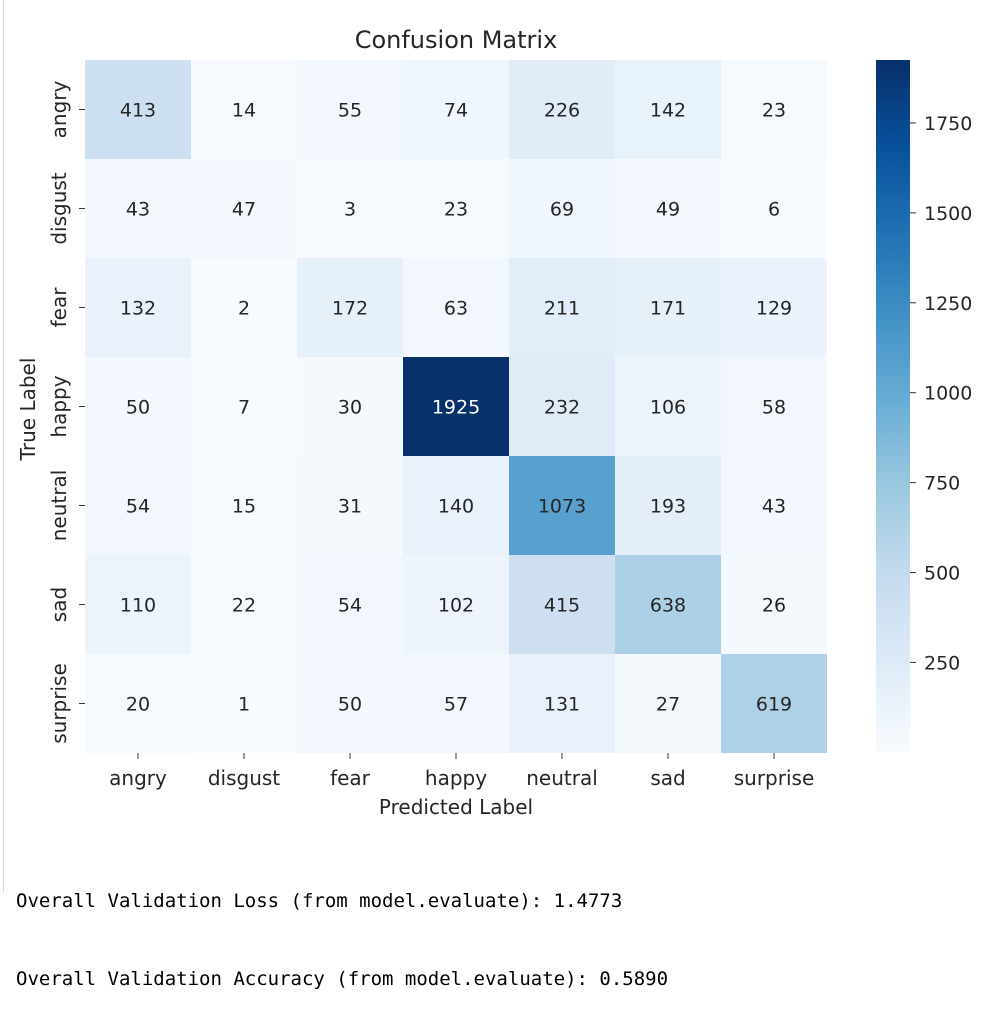 The height and width of the screenshot is (1018, 1002). What do you see at coordinates (774, 309) in the screenshot?
I see `cell-value-label: 129` at bounding box center [774, 309].